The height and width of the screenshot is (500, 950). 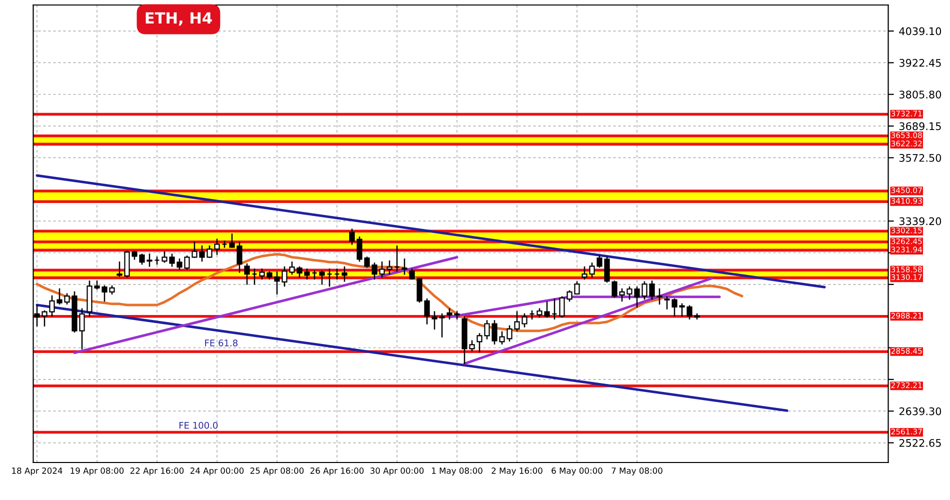 What do you see at coordinates (277, 472) in the screenshot?
I see `x-tick-label: 25 Apr 08:00` at bounding box center [277, 472].